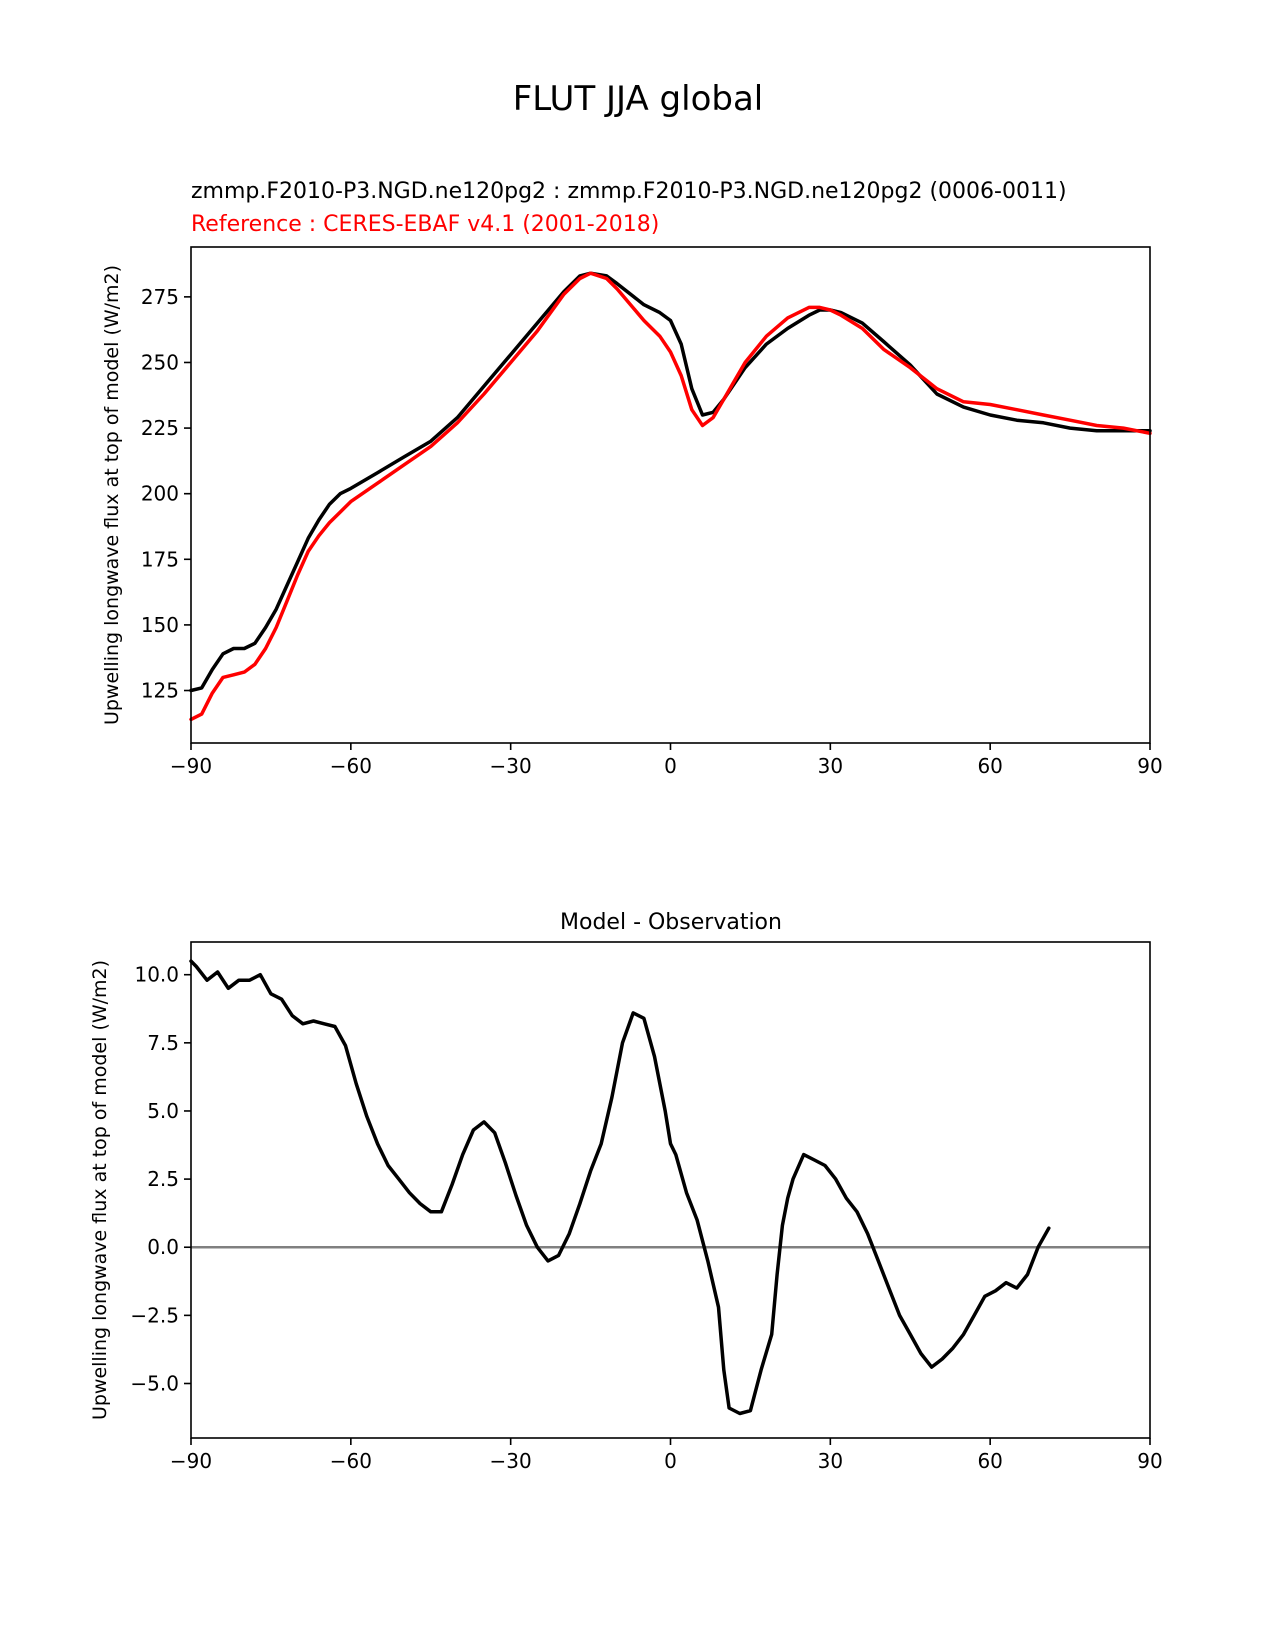  Describe the element at coordinates (163, 1043) in the screenshot. I see `y-tick-label: 7.5` at that location.